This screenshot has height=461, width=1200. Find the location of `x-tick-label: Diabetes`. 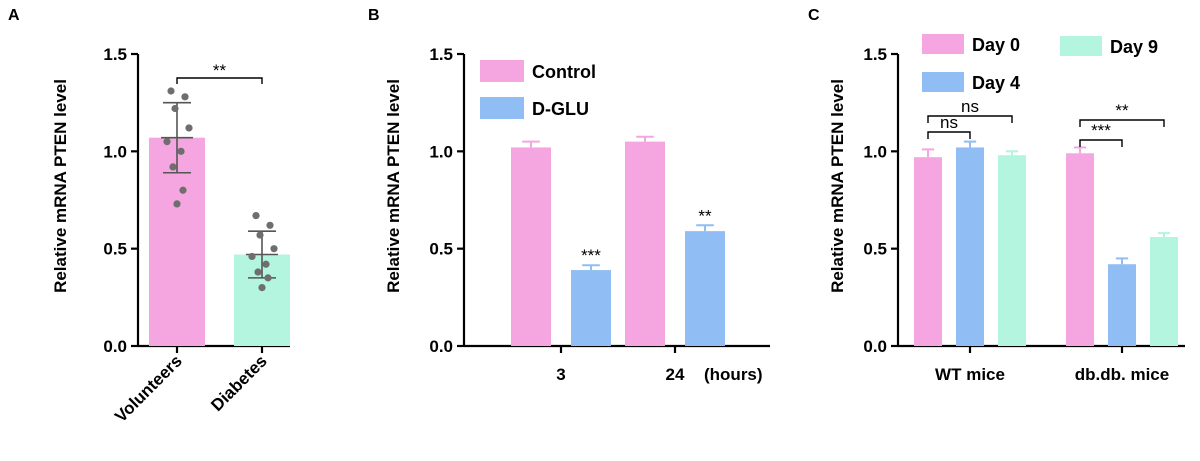

x-tick-label: Diabetes is located at coordinates (239, 383).